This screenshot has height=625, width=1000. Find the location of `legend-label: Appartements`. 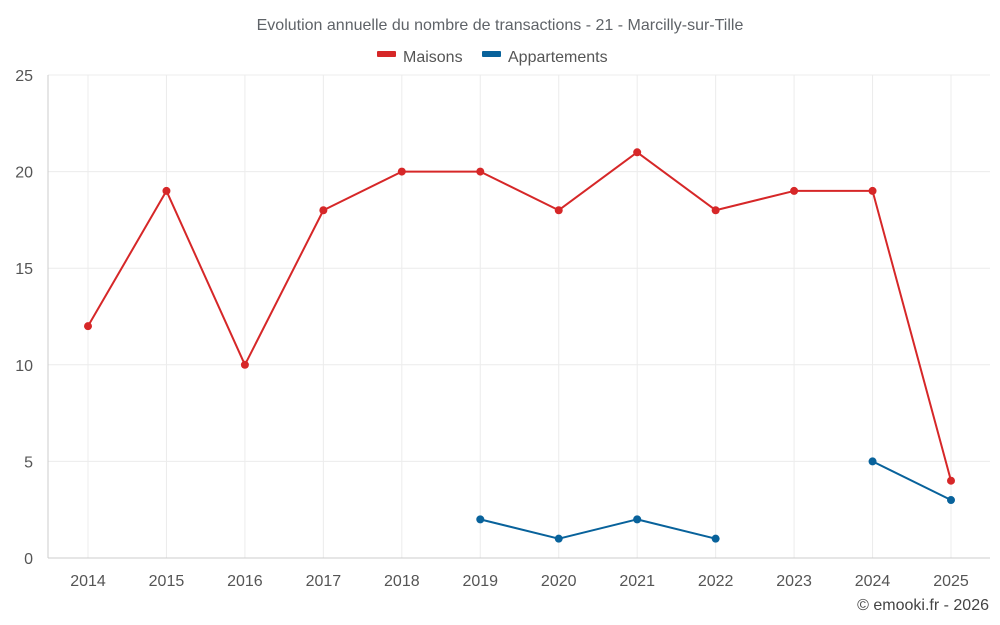

legend-label: Appartements is located at coordinates (558, 57).